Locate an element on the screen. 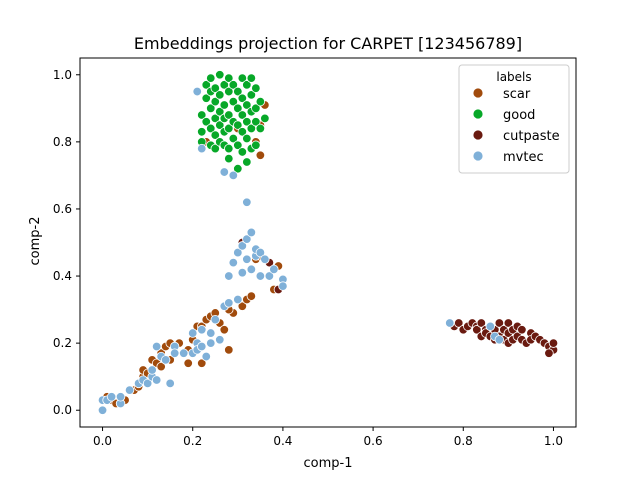 The height and width of the screenshot is (484, 640). x-tick-label: 0.8 is located at coordinates (463, 441).